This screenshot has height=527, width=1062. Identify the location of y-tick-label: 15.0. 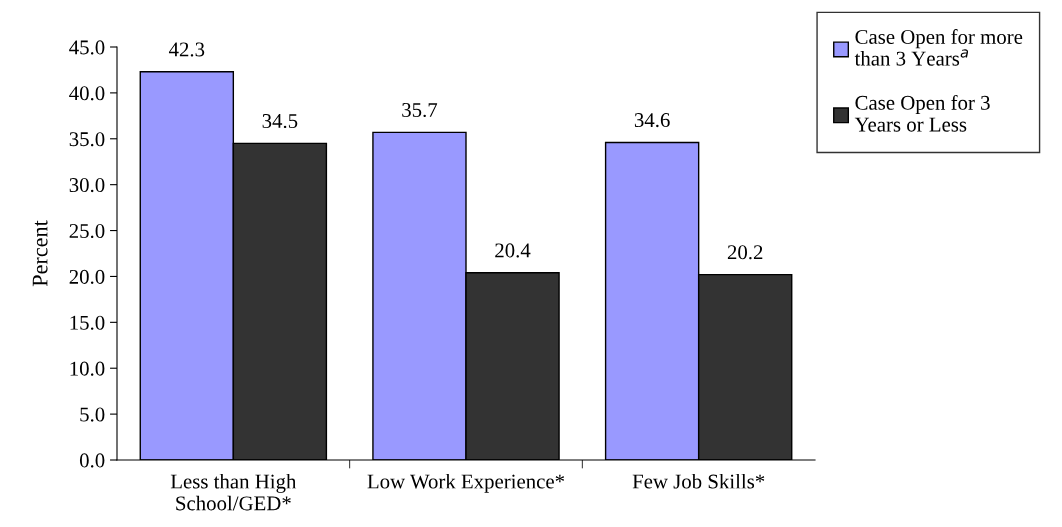
(87, 322).